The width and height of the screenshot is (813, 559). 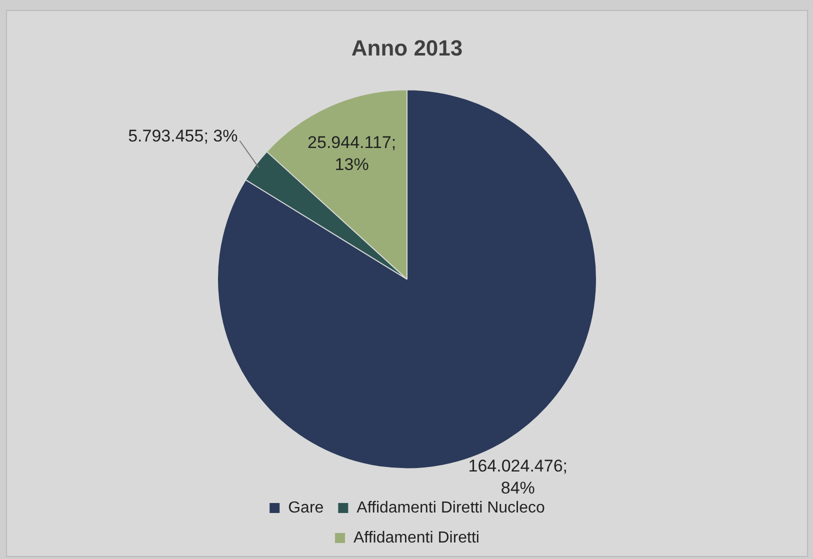 What do you see at coordinates (450, 507) in the screenshot?
I see `legend-label: Affidamenti Diretti Nucleco` at bounding box center [450, 507].